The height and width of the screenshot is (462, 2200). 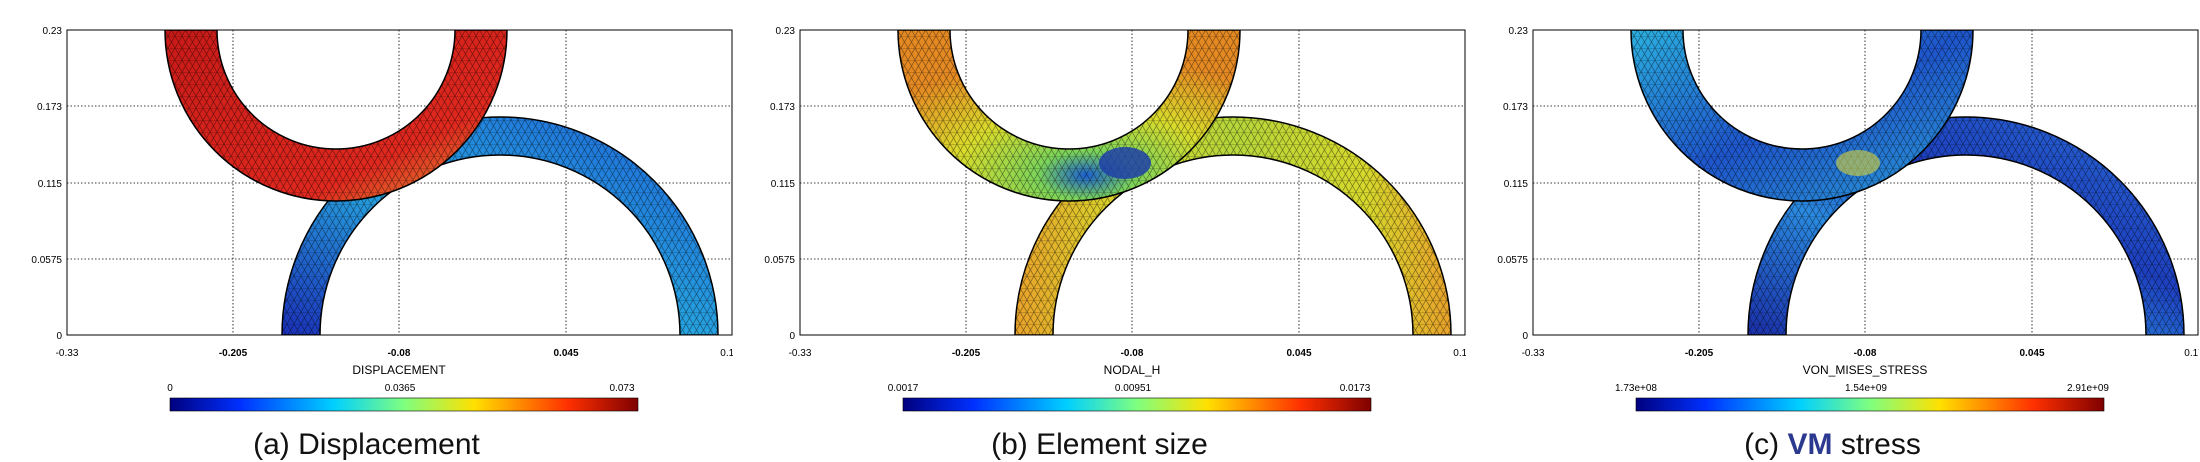 I want to click on colorbar-labels: 1.73e+08 1.54e+09 2.91e+09, so click(x=1862, y=388).